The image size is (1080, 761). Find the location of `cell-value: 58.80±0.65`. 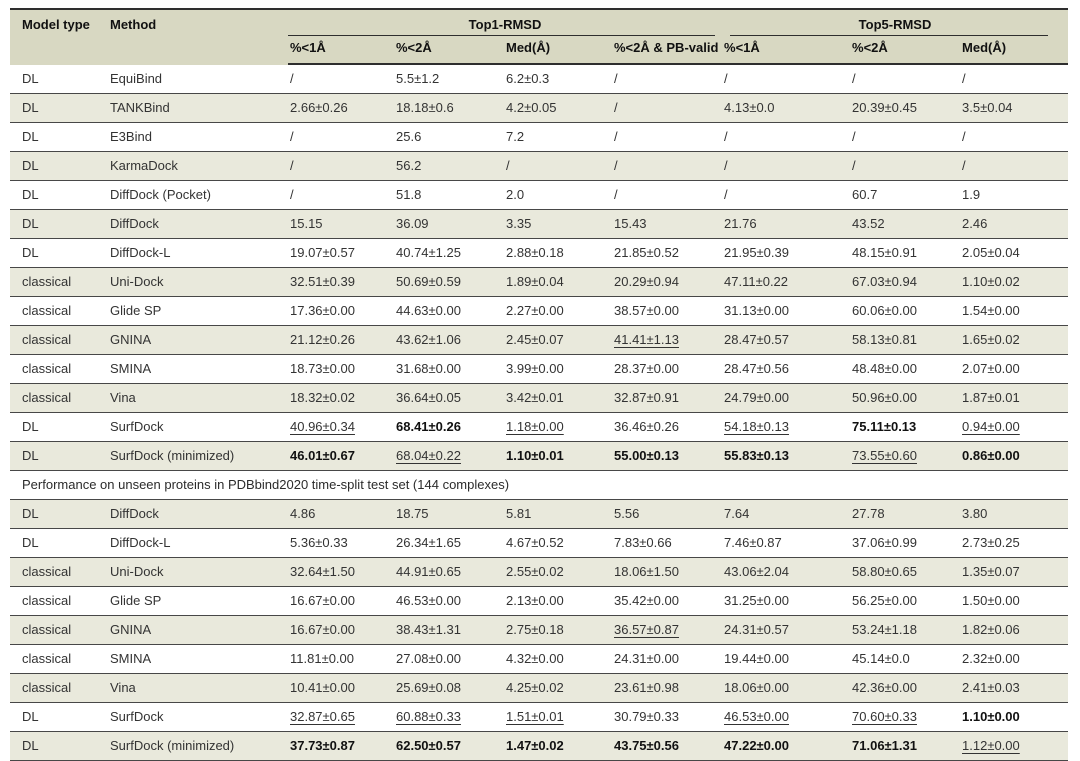

cell-value: 58.80±0.65 is located at coordinates (905, 572).